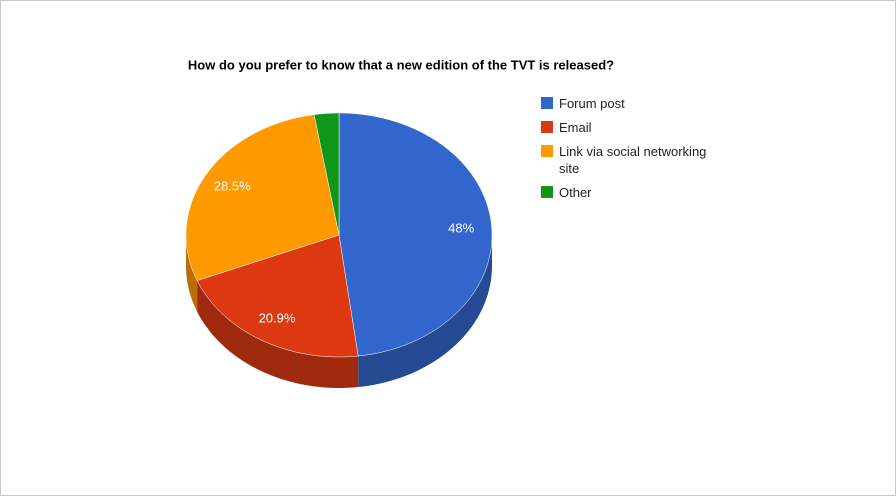 This screenshot has width=896, height=496. What do you see at coordinates (633, 103) in the screenshot?
I see `legend-item: Forum post` at bounding box center [633, 103].